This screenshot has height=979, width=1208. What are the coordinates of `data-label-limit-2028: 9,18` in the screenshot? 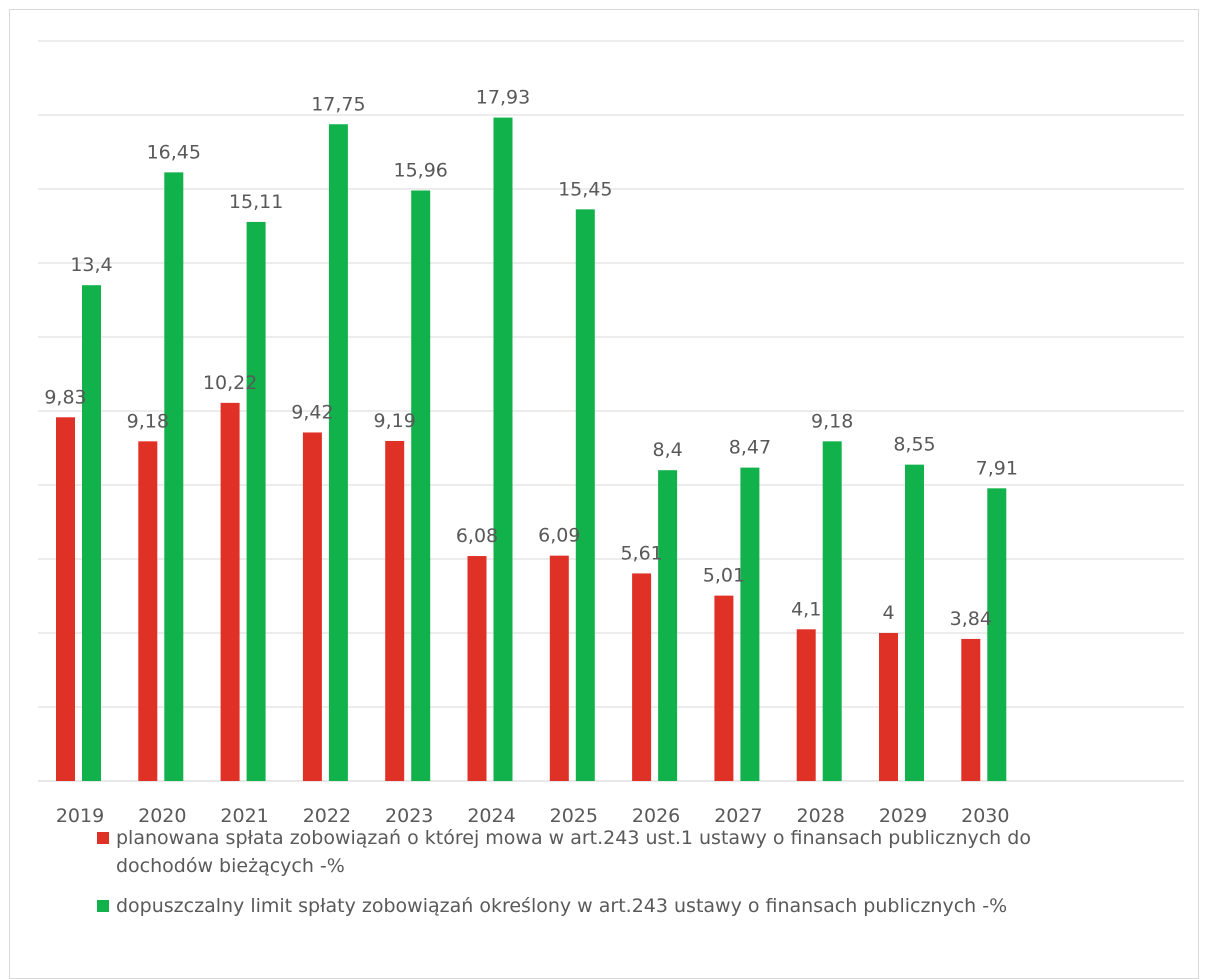 It's located at (832, 421).